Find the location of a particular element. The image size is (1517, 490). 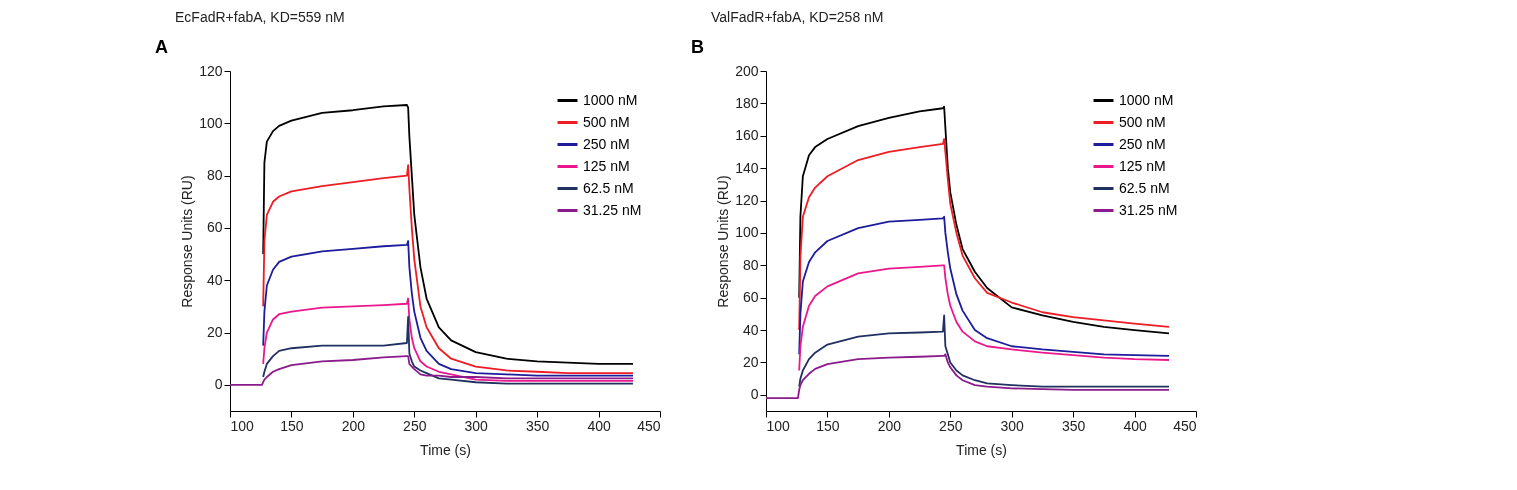

text: A is located at coordinates (161, 47).